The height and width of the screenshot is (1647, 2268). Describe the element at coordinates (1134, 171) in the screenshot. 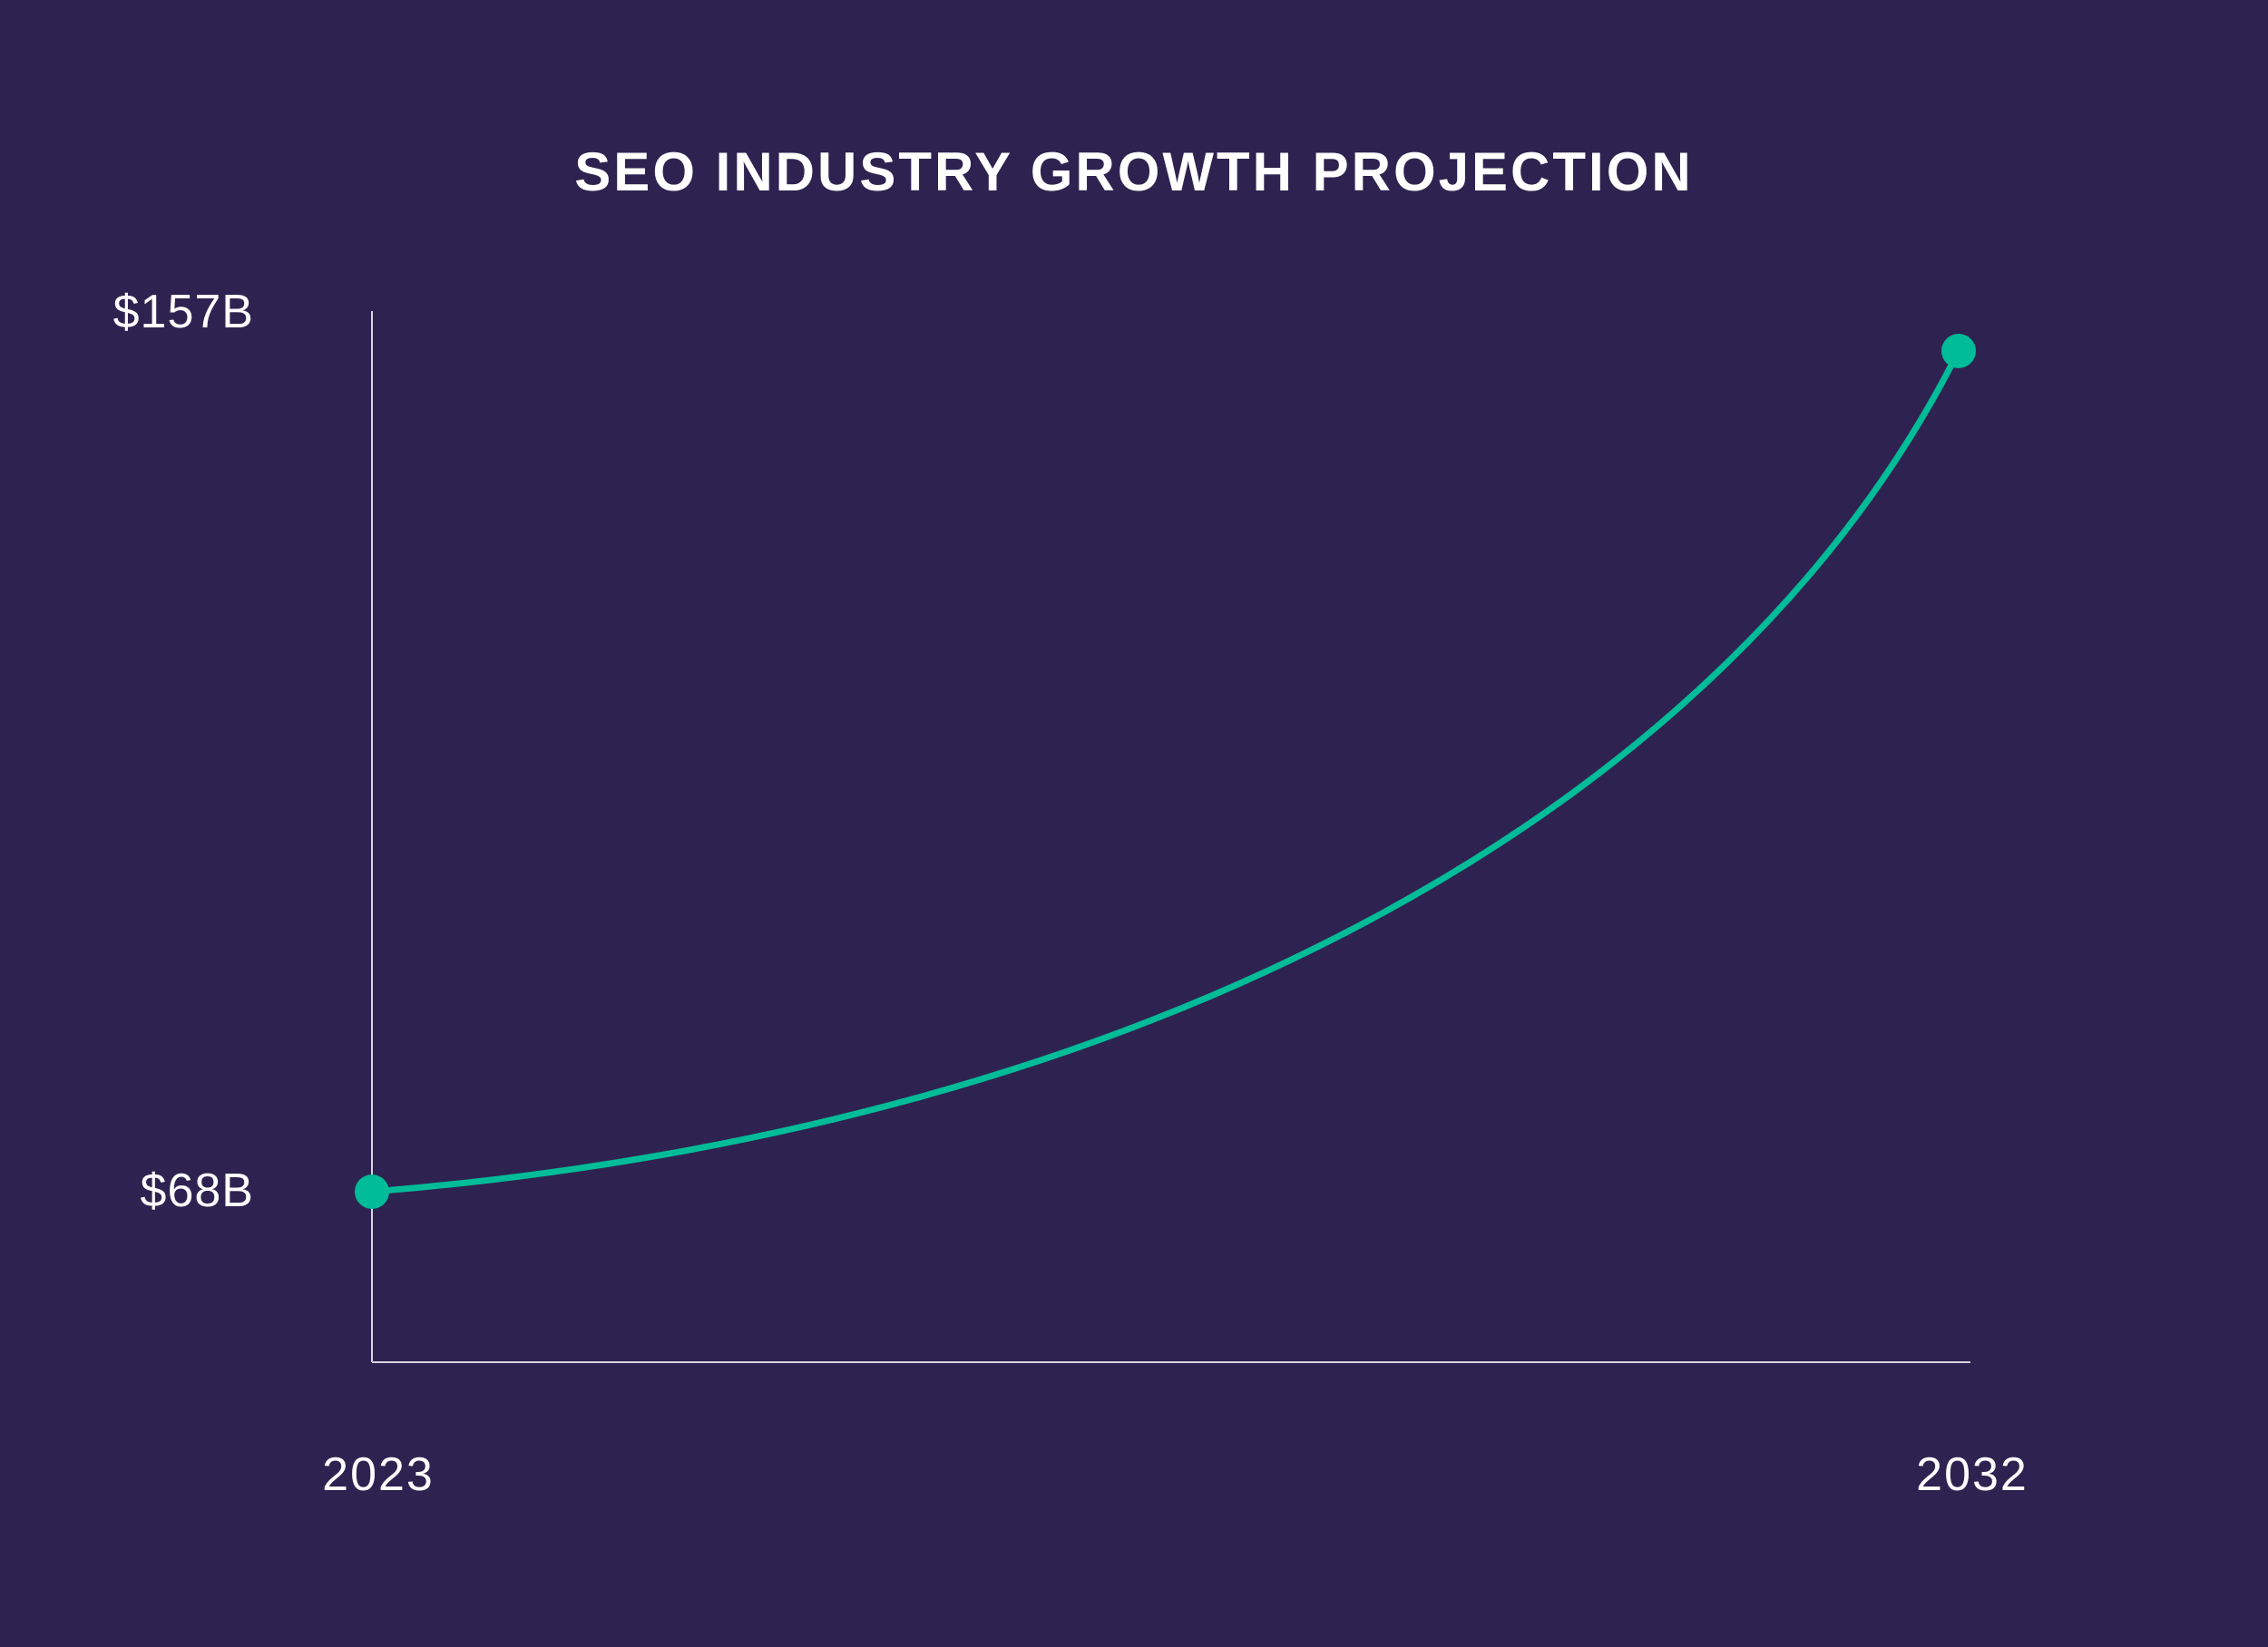

I see `chart-title: SEO INDUSTRY GROWTH PROJECTION` at that location.